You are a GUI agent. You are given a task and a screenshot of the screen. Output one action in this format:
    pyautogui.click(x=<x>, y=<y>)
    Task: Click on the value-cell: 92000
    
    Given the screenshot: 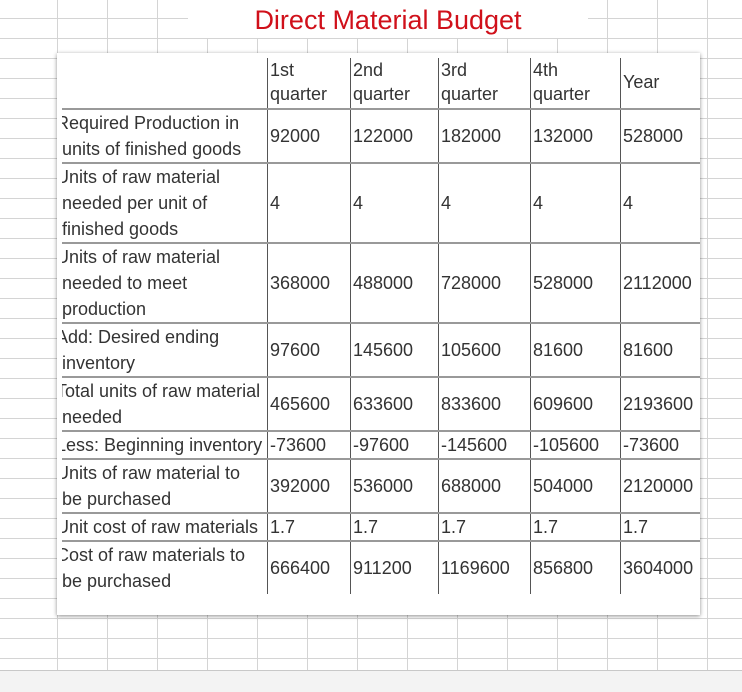 What is the action you would take?
    pyautogui.click(x=309, y=136)
    